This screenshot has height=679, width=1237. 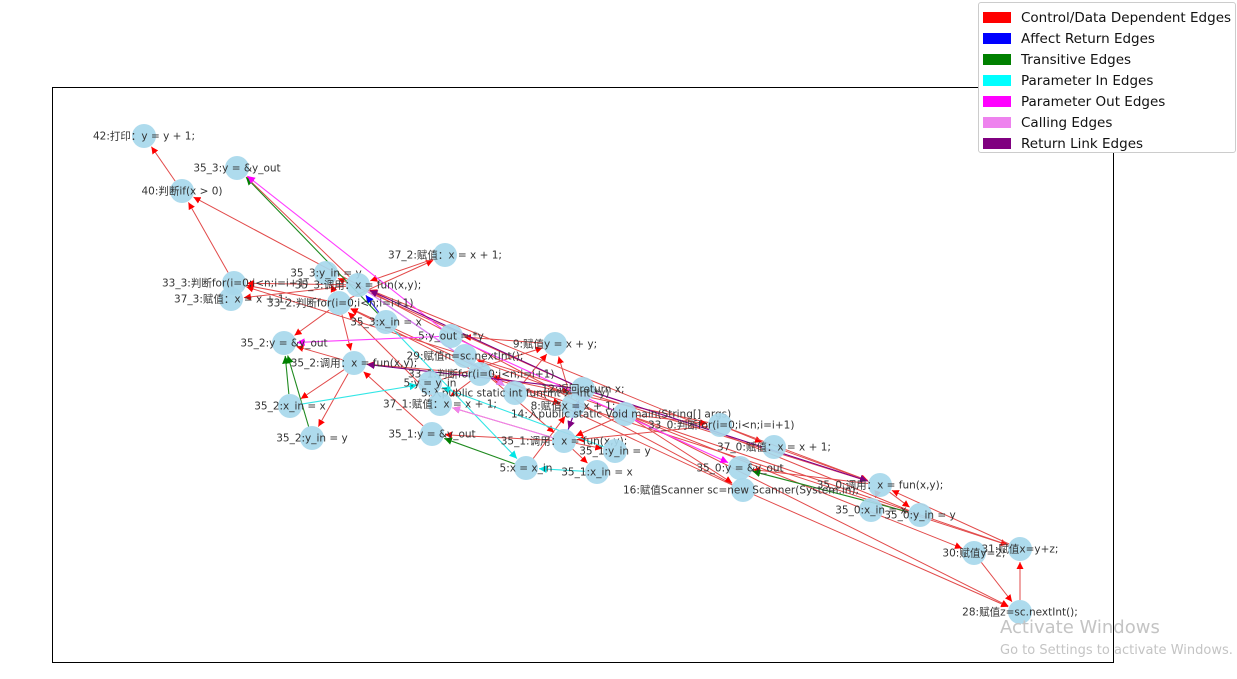 What do you see at coordinates (1126, 17) in the screenshot?
I see `legend-label: Control/Data Dependent Edges` at bounding box center [1126, 17].